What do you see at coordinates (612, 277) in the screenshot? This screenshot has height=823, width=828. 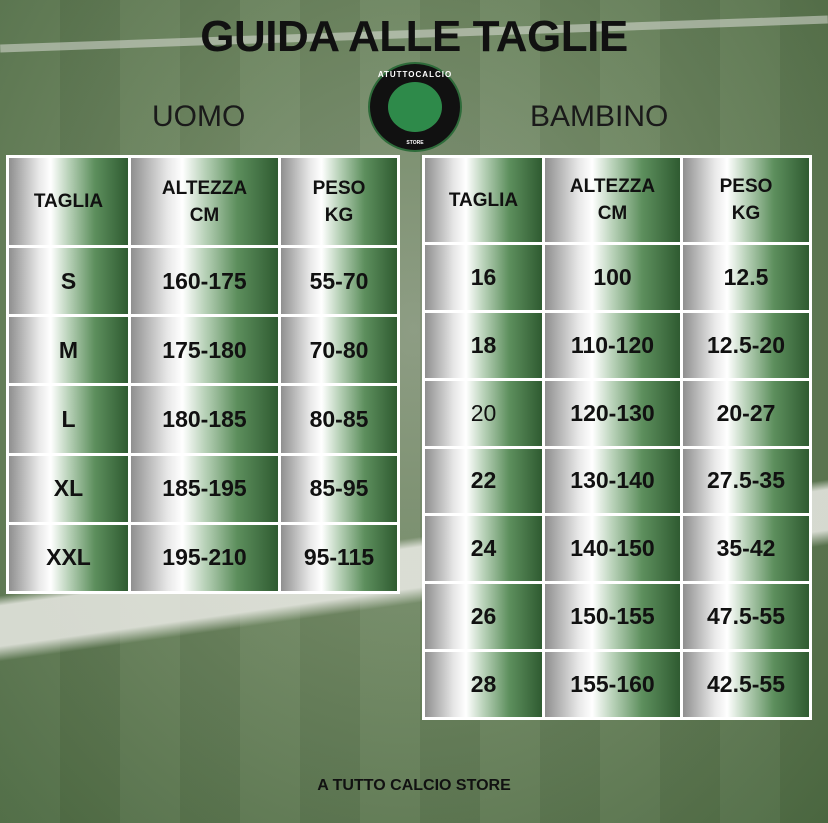 I see `table-cell: 100` at bounding box center [612, 277].